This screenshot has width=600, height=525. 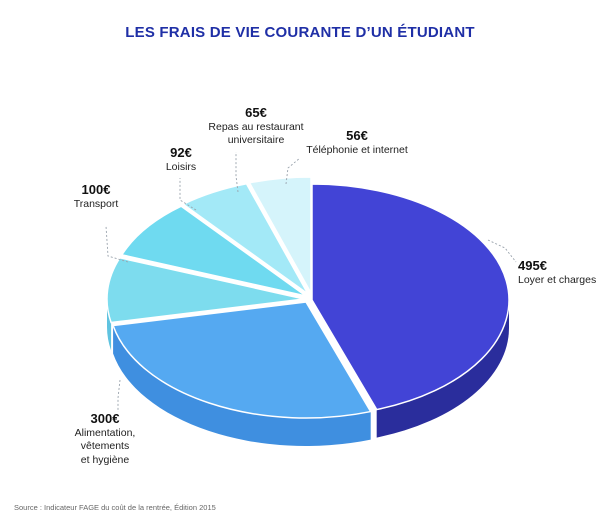 What do you see at coordinates (117, 244) in the screenshot?
I see `leader-line-transport` at bounding box center [117, 244].